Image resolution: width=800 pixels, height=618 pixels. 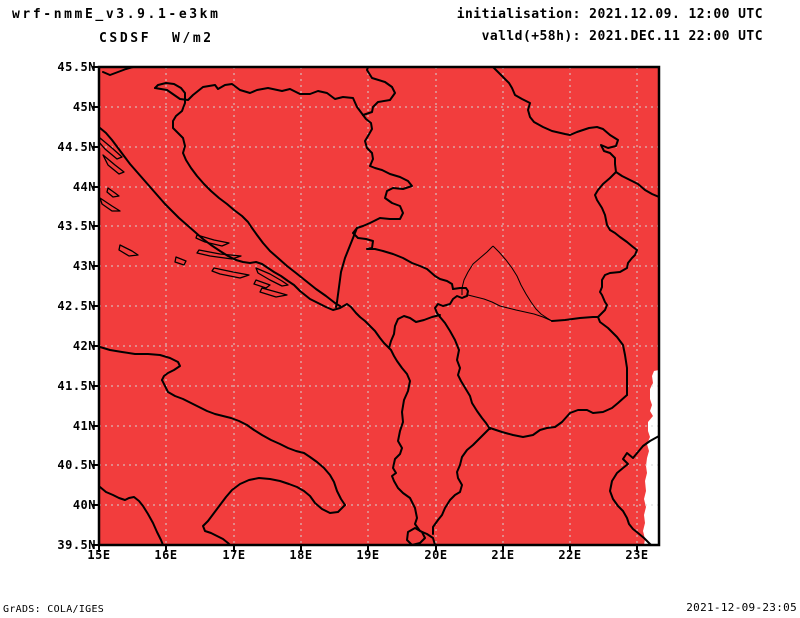 I want to click on lat-tick-label: 43.5N, so click(x=76, y=226).